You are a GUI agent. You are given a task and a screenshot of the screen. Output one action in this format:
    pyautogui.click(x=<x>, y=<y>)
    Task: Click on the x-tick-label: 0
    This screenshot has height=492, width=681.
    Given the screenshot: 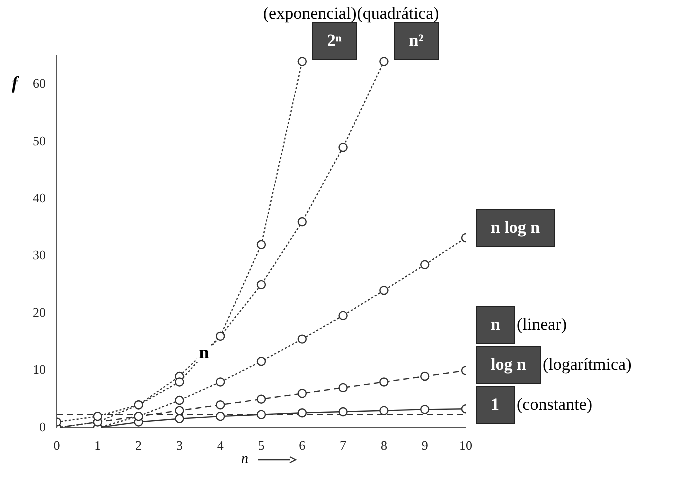 What is the action you would take?
    pyautogui.click(x=57, y=446)
    